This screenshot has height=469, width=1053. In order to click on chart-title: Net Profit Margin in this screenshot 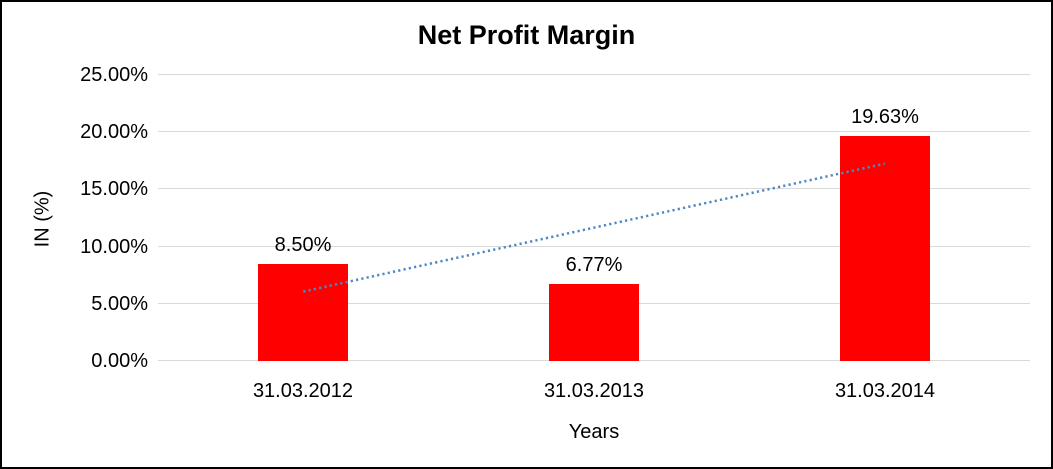, I will do `click(526, 35)`.